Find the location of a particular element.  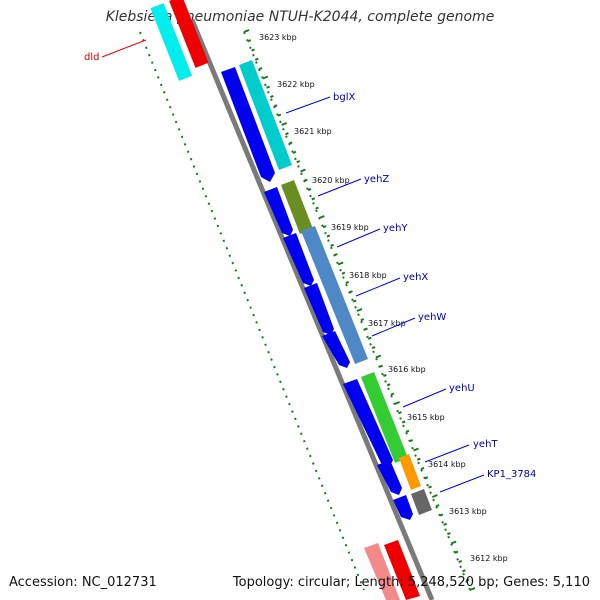

tick-label-3619: 3619 kbp is located at coordinates (350, 227).